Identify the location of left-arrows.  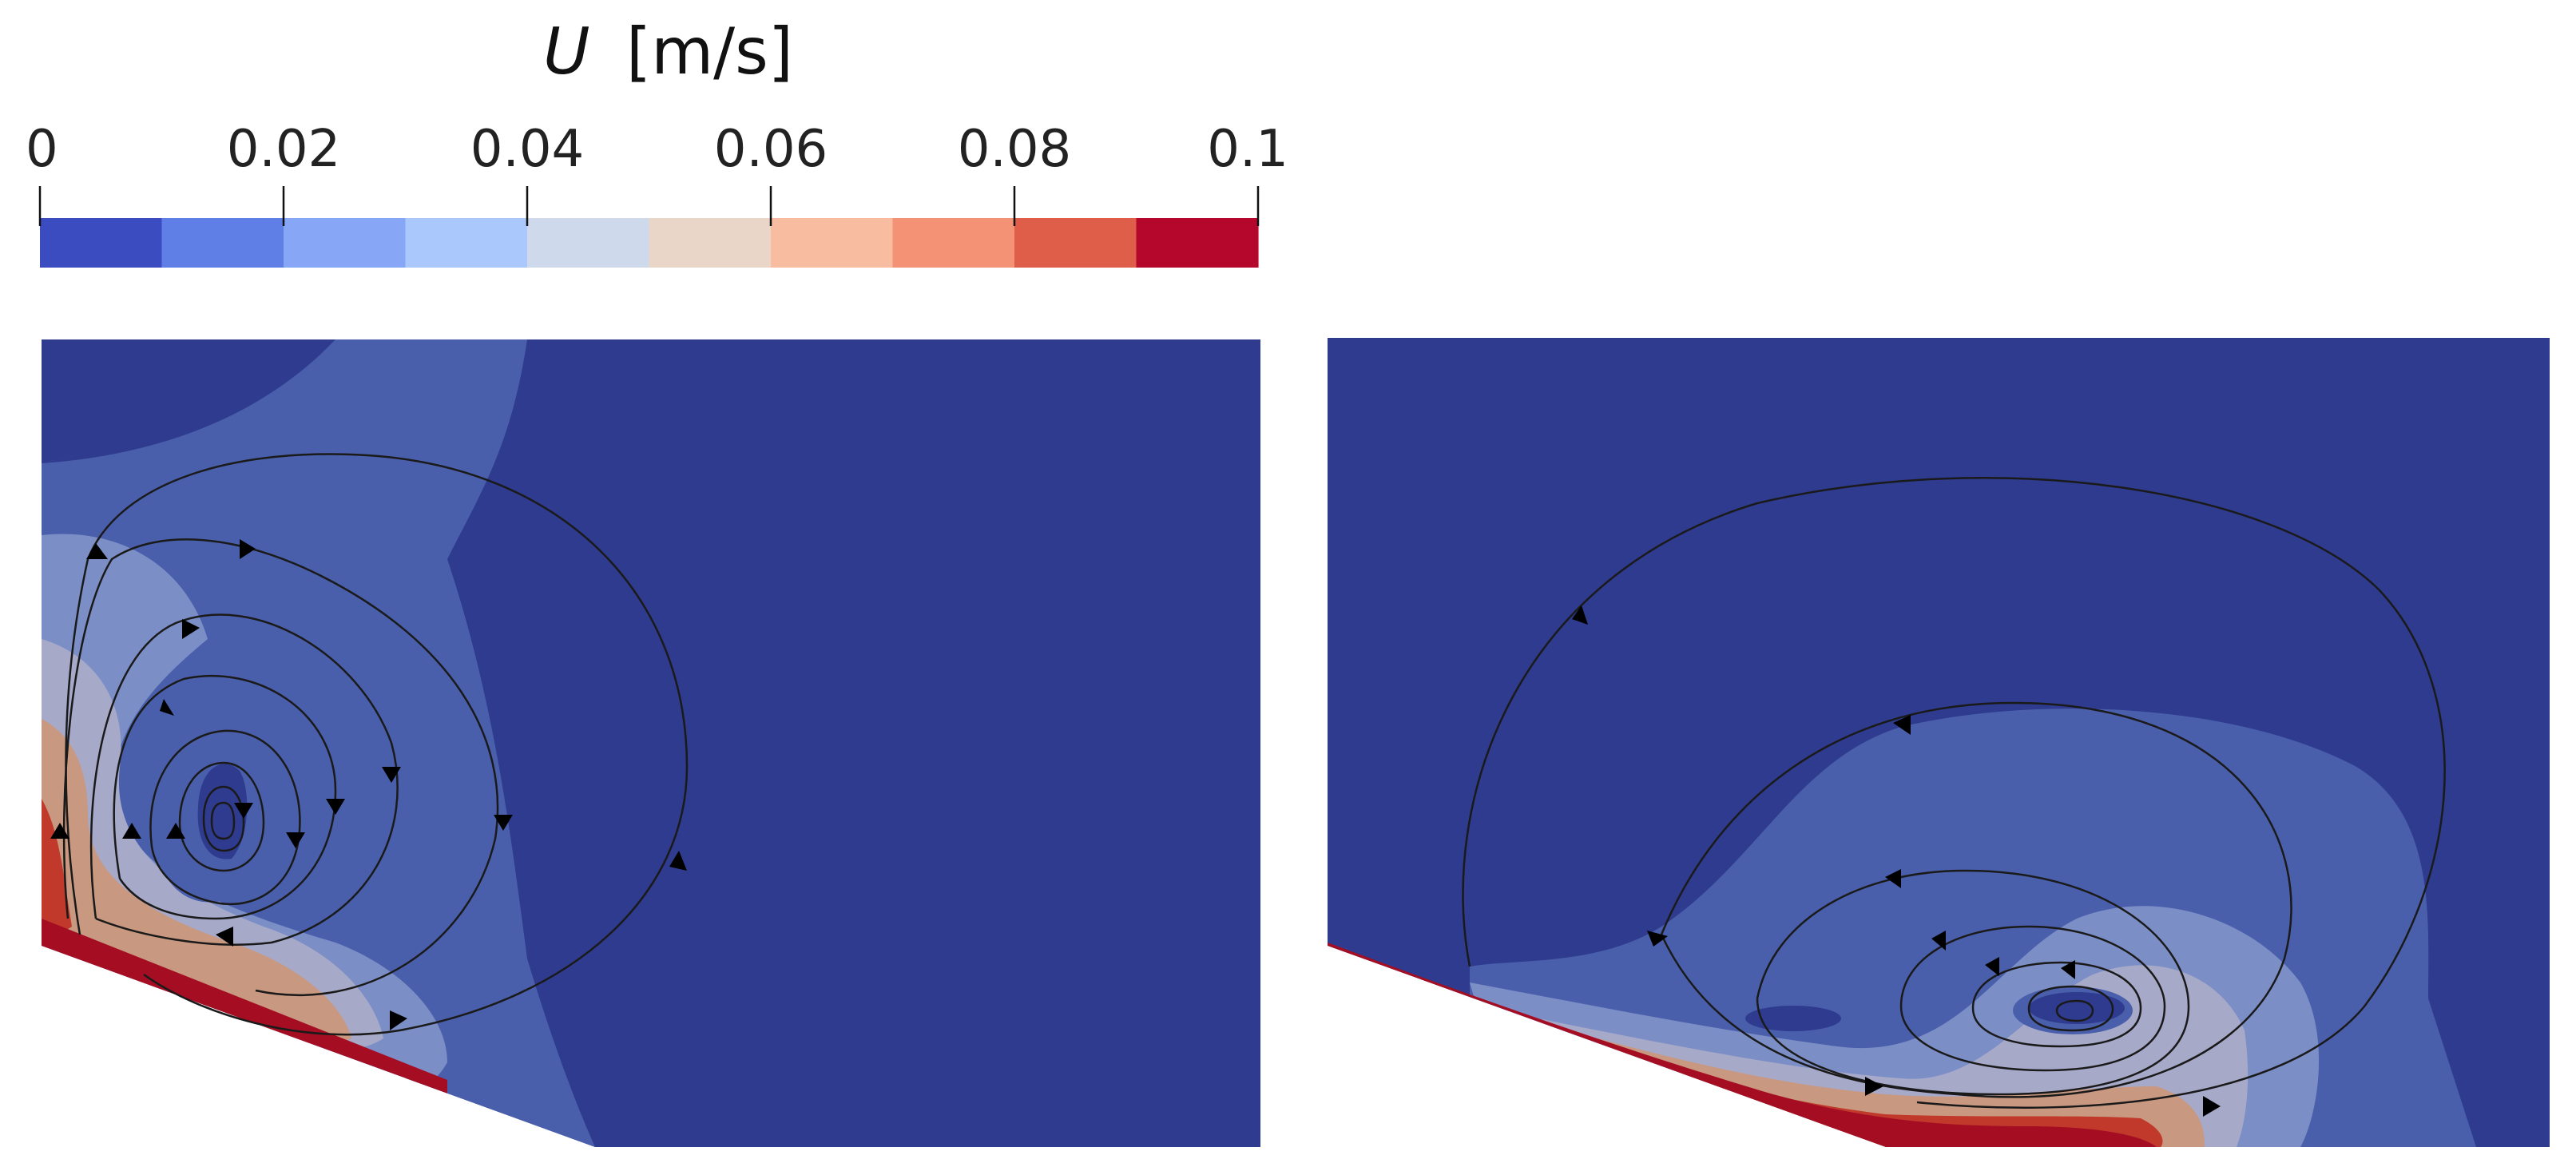
(368, 784).